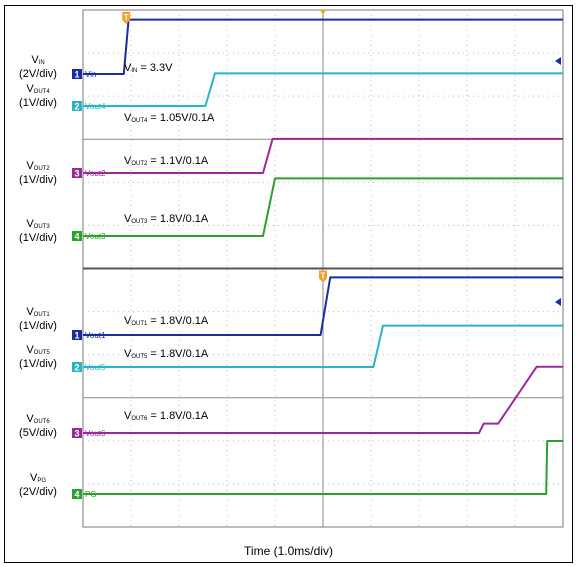 The height and width of the screenshot is (567, 577). I want to click on trace-vout6, so click(323, 399).